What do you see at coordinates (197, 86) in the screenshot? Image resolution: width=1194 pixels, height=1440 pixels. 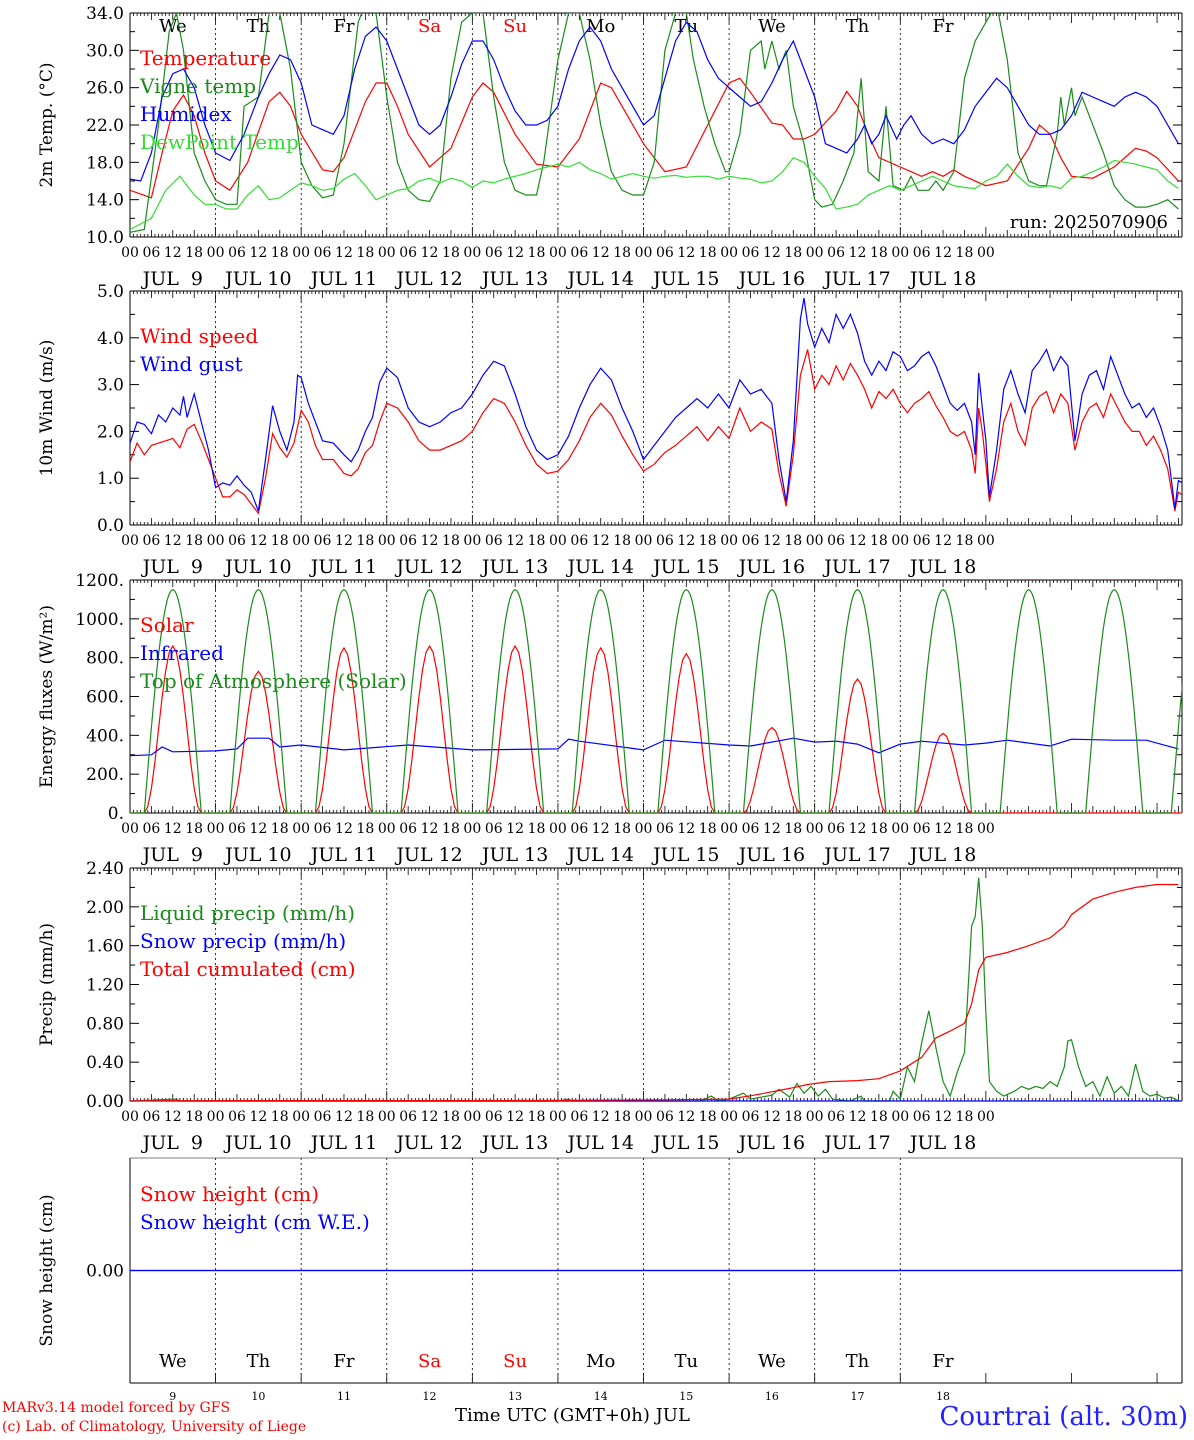 I see `legend-entry: Vigne temp` at bounding box center [197, 86].